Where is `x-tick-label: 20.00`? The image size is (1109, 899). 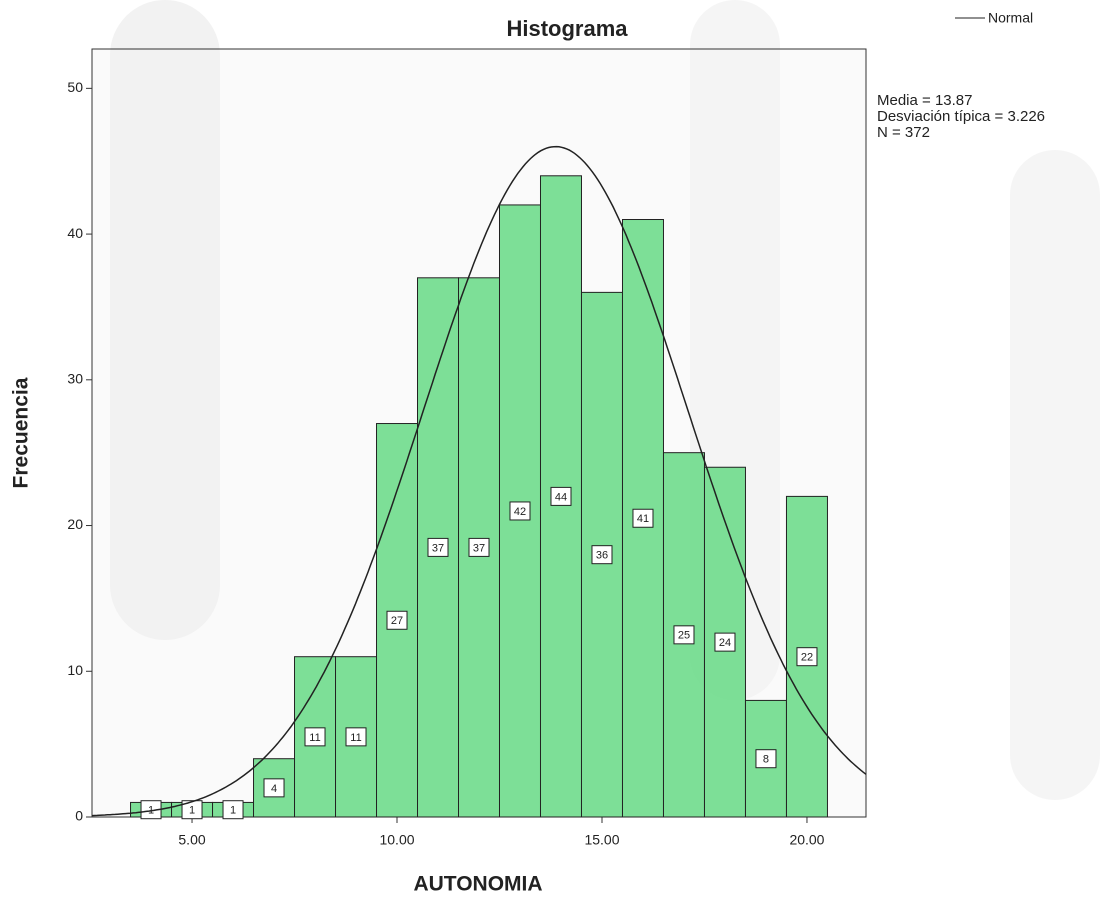
x-tick-label: 20.00 is located at coordinates (806, 840).